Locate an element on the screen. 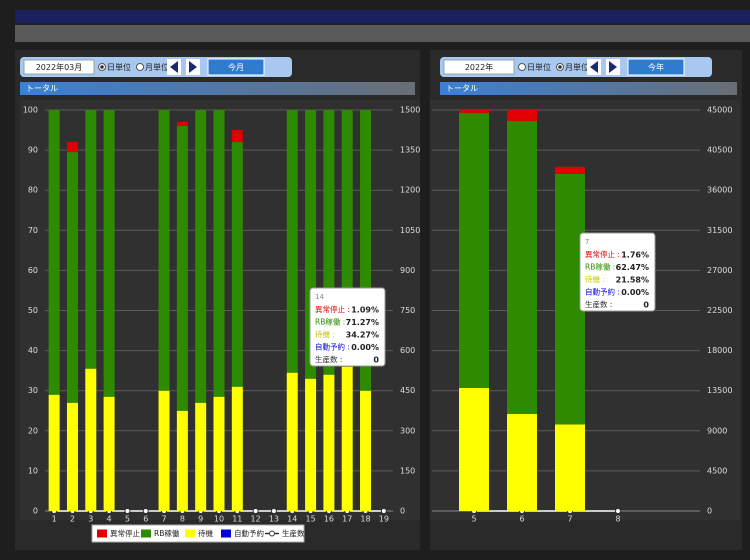 The height and width of the screenshot is (560, 750). y2-tick-label: 31500 is located at coordinates (719, 230).